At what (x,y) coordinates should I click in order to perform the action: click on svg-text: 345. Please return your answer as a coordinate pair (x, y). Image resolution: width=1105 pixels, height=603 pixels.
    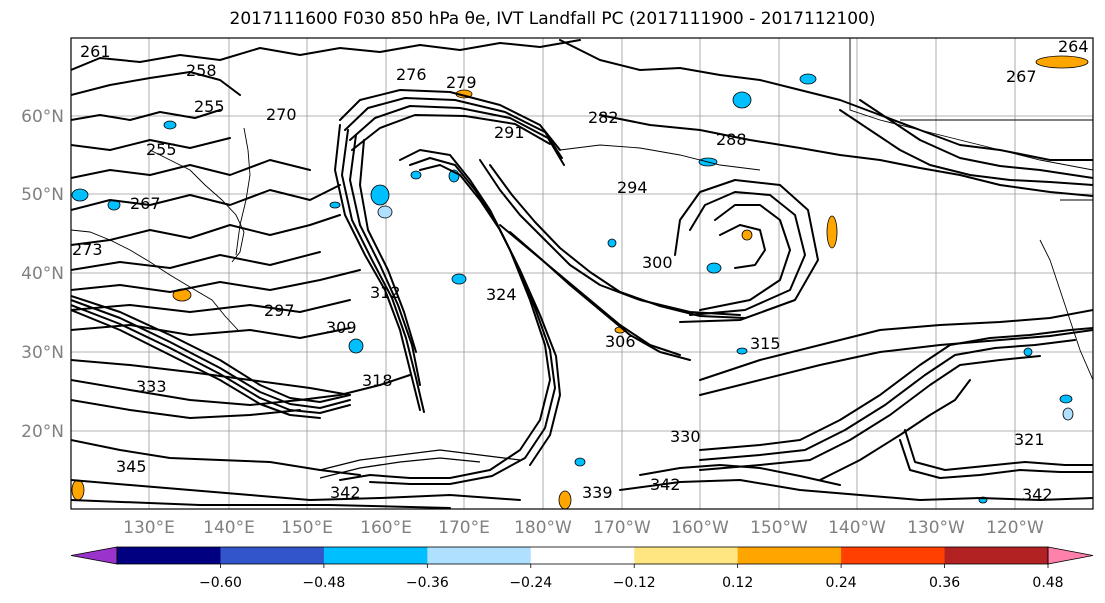
    Looking at the image, I should click on (131, 466).